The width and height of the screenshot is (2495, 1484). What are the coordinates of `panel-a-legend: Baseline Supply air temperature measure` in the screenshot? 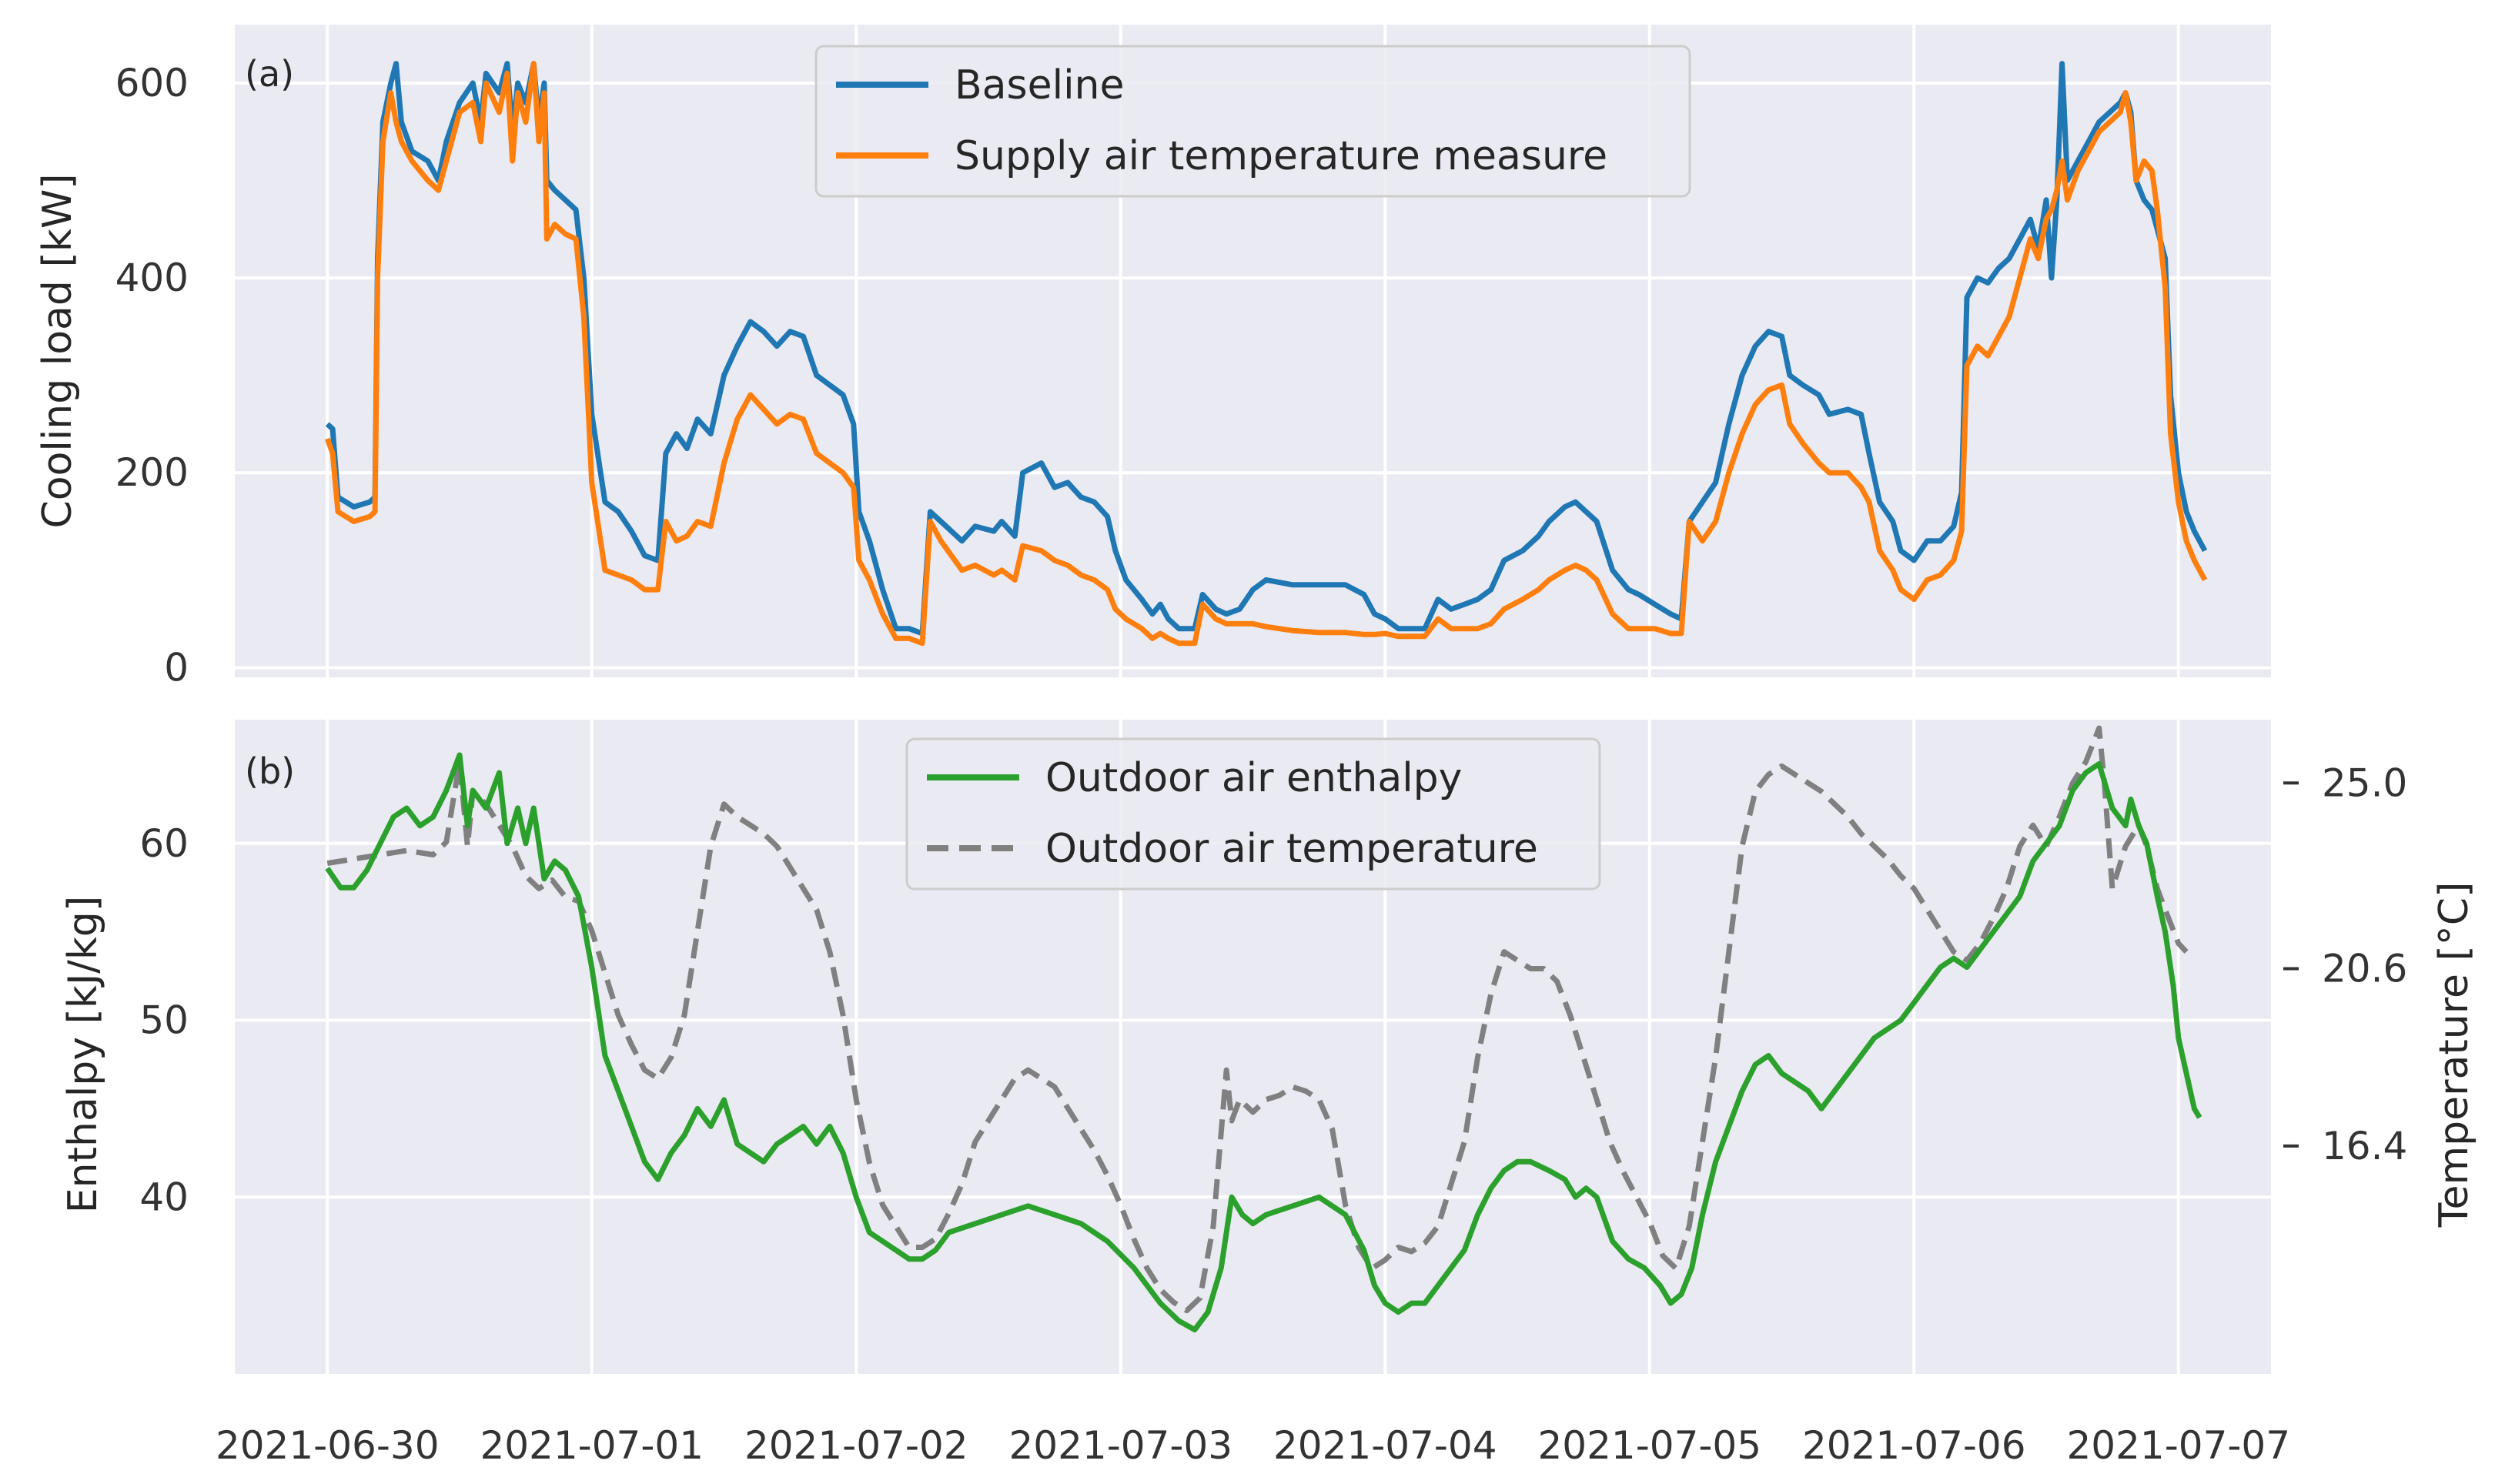 It's located at (1252, 121).